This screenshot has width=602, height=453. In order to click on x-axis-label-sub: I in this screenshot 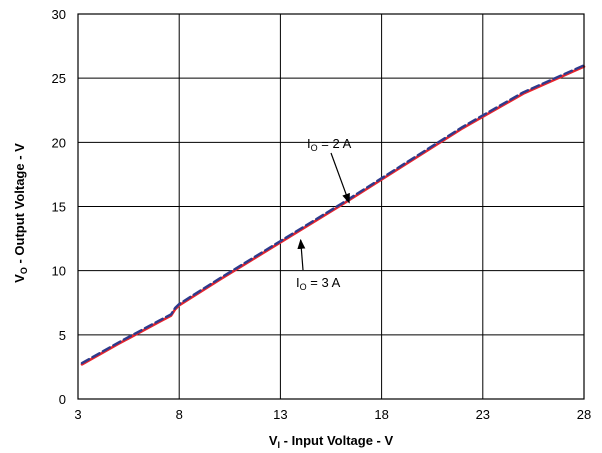, I will do `click(279, 445)`.